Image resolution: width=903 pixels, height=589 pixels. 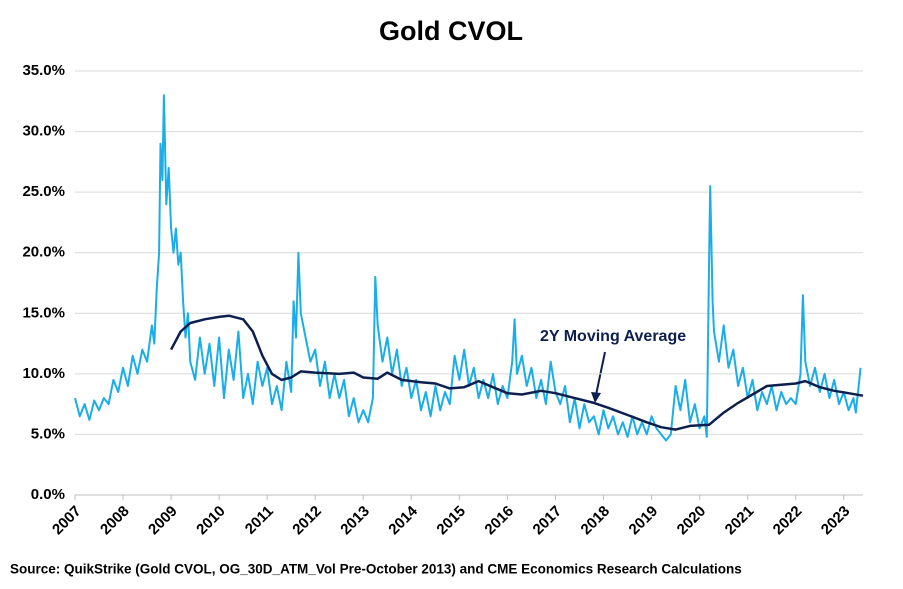 What do you see at coordinates (259, 520) in the screenshot?
I see `x-tick-label: 2011` at bounding box center [259, 520].